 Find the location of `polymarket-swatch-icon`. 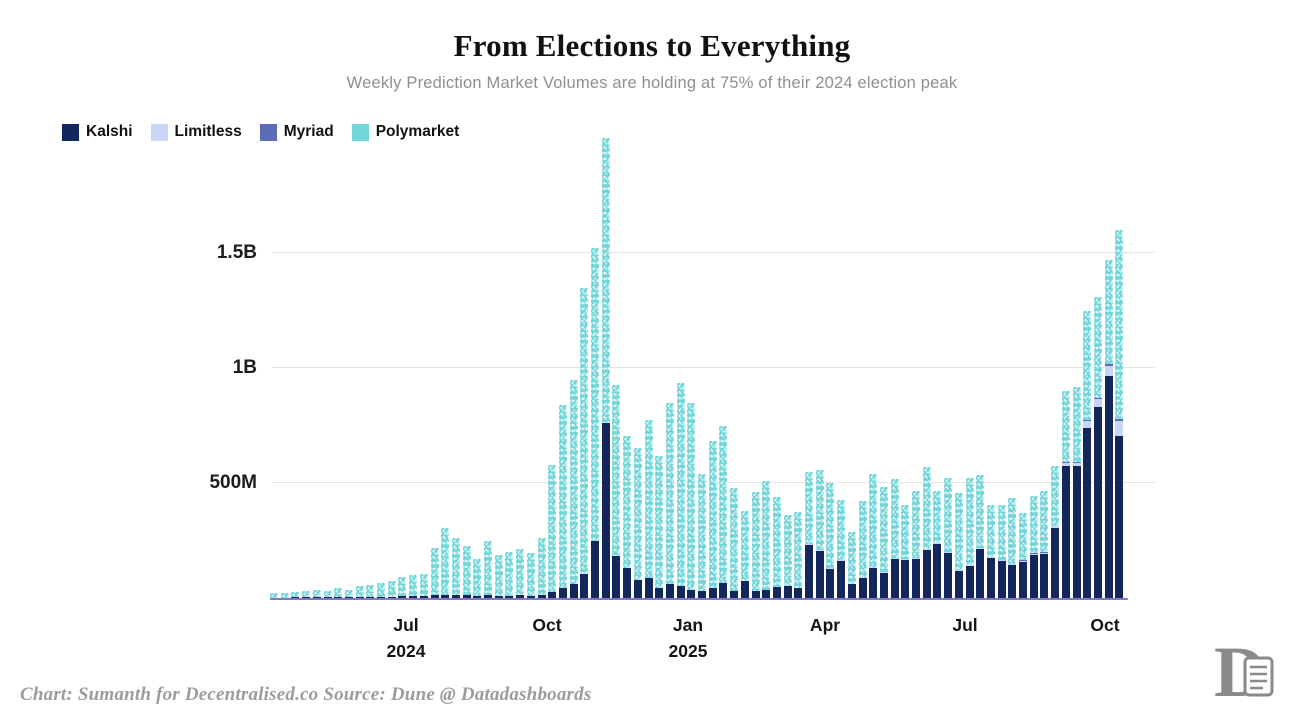

polymarket-swatch-icon is located at coordinates (360, 132).